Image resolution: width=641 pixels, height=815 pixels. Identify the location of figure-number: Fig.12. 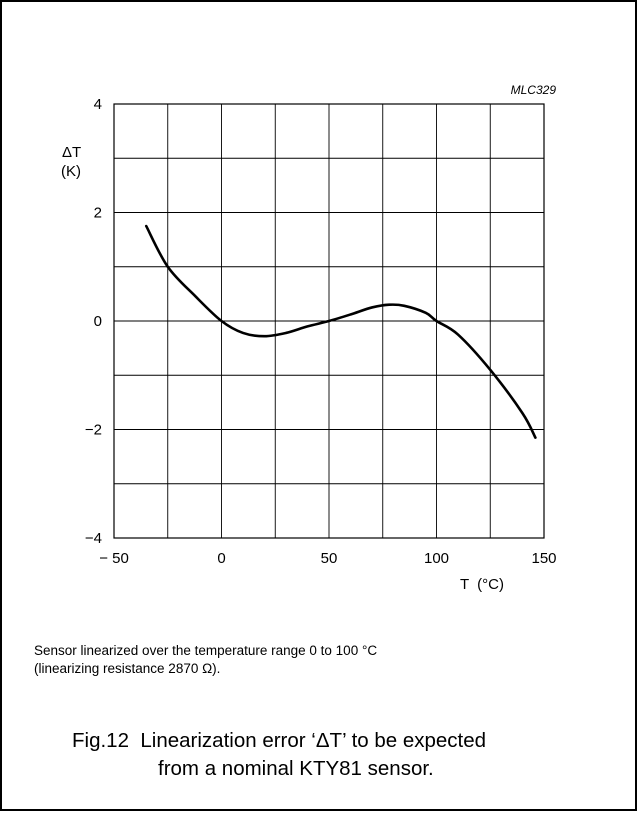
(100, 740).